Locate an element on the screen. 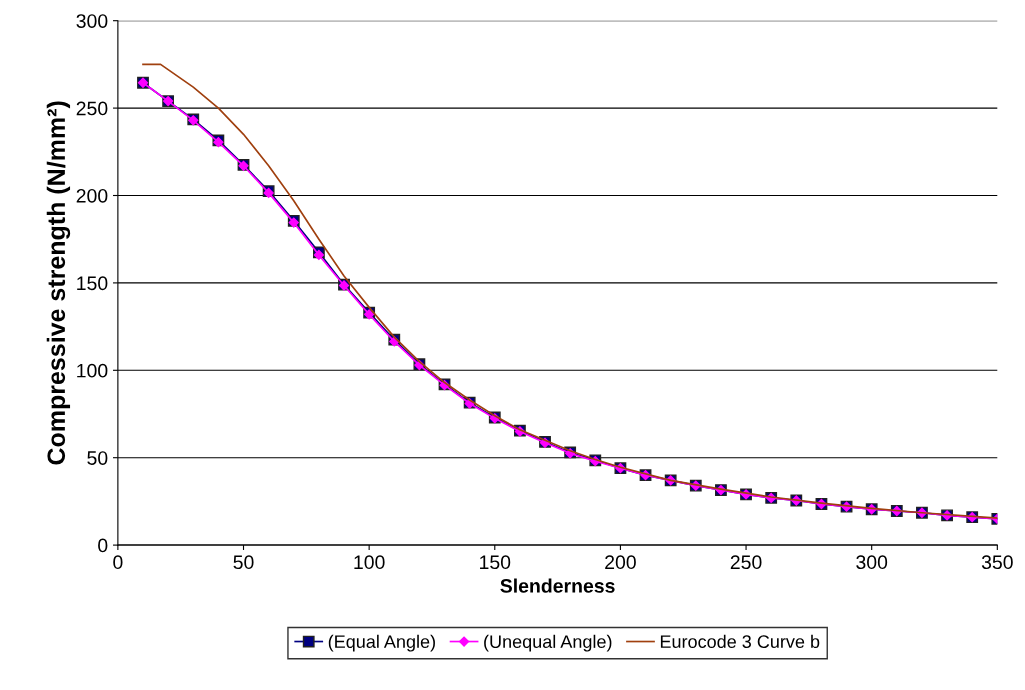 This screenshot has width=1025, height=690. legend-label: Eurocode 3 Curve b is located at coordinates (740, 641).